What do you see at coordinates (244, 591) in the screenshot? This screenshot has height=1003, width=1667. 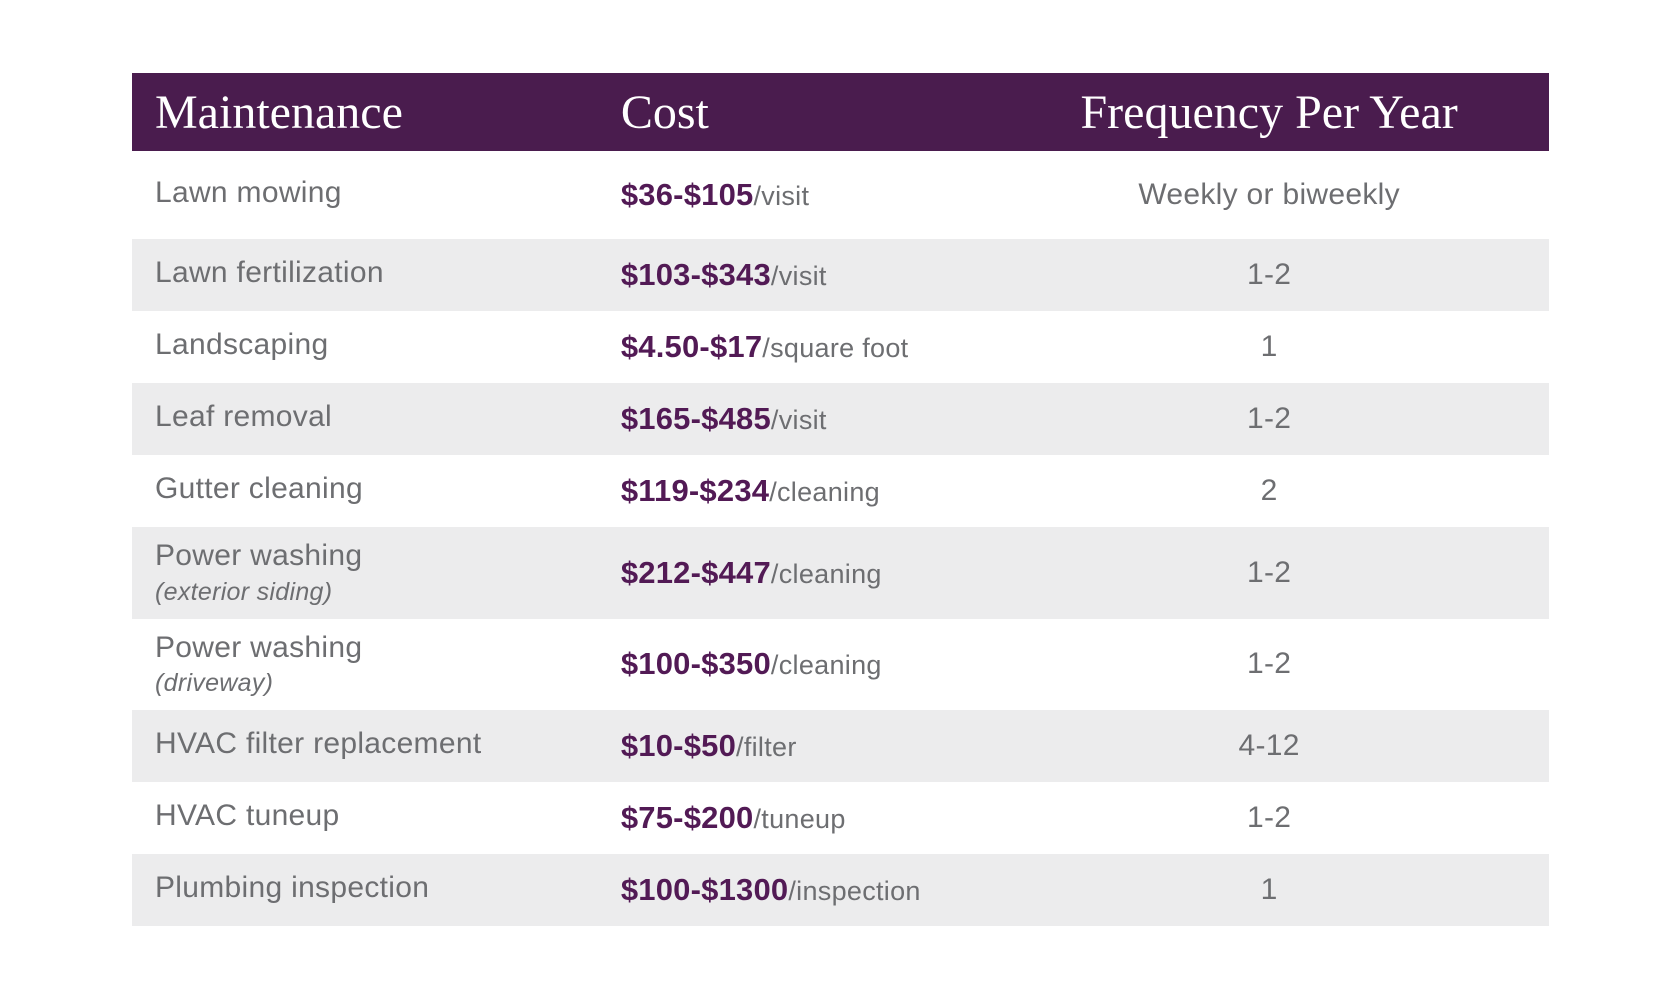 I see `maintenance-subtitle: (exterior siding)` at bounding box center [244, 591].